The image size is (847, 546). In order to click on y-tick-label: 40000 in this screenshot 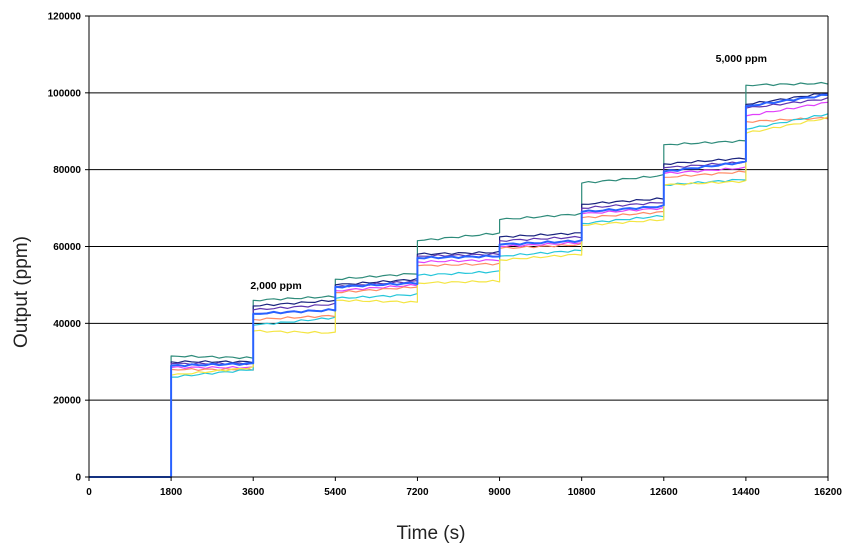, I will do `click(67, 324)`.